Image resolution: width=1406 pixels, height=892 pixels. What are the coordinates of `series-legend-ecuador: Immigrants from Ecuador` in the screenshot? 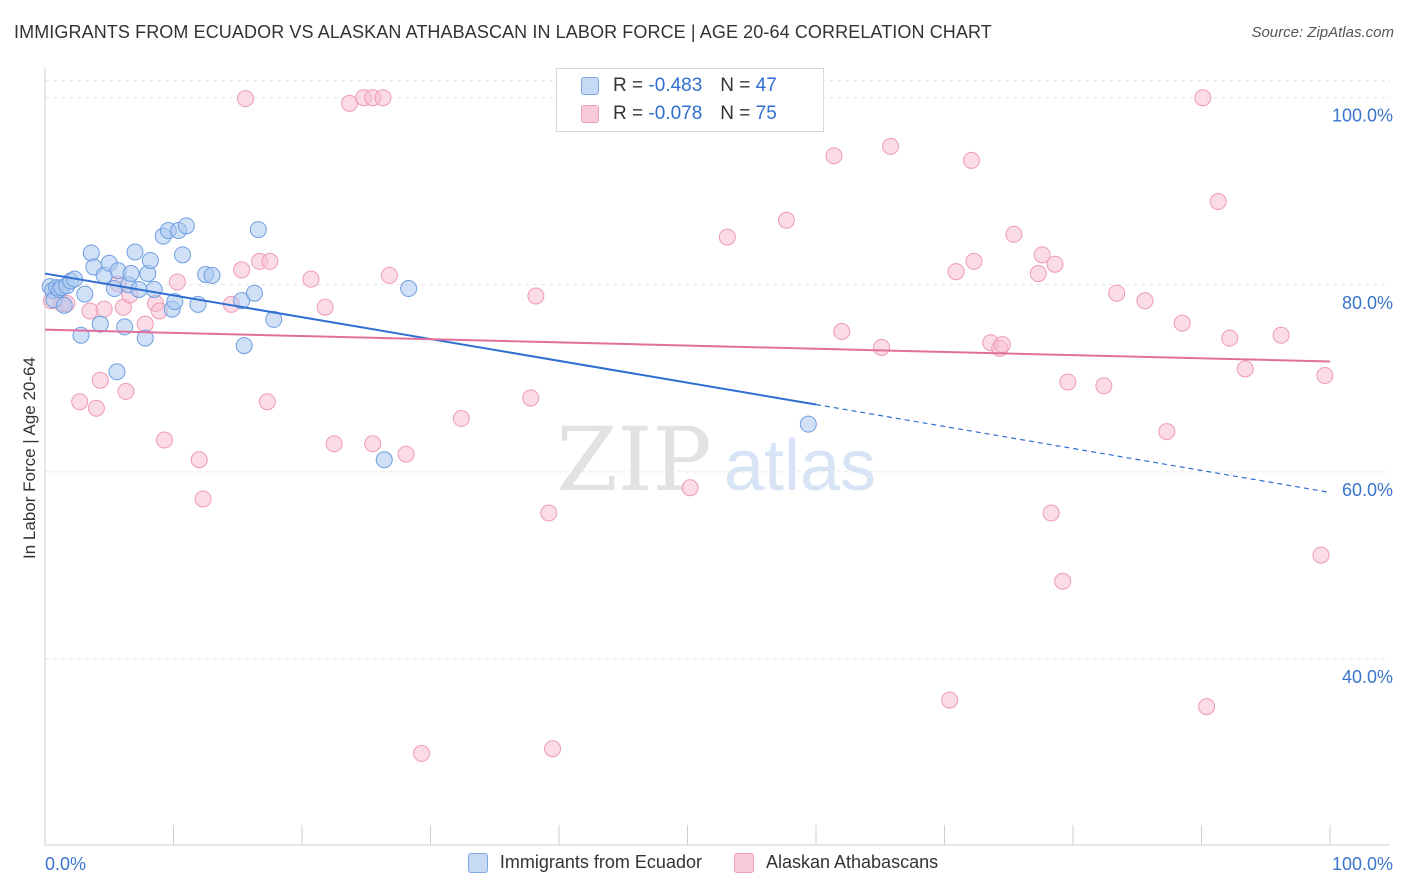 It's located at (584, 862).